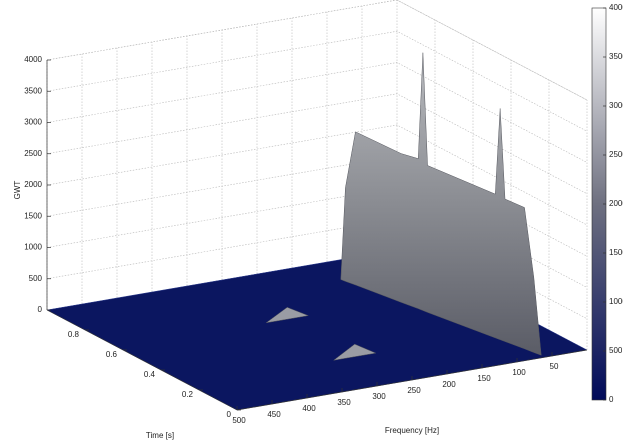 This screenshot has width=623, height=448. I want to click on x-tick-label: 400, so click(309, 408).